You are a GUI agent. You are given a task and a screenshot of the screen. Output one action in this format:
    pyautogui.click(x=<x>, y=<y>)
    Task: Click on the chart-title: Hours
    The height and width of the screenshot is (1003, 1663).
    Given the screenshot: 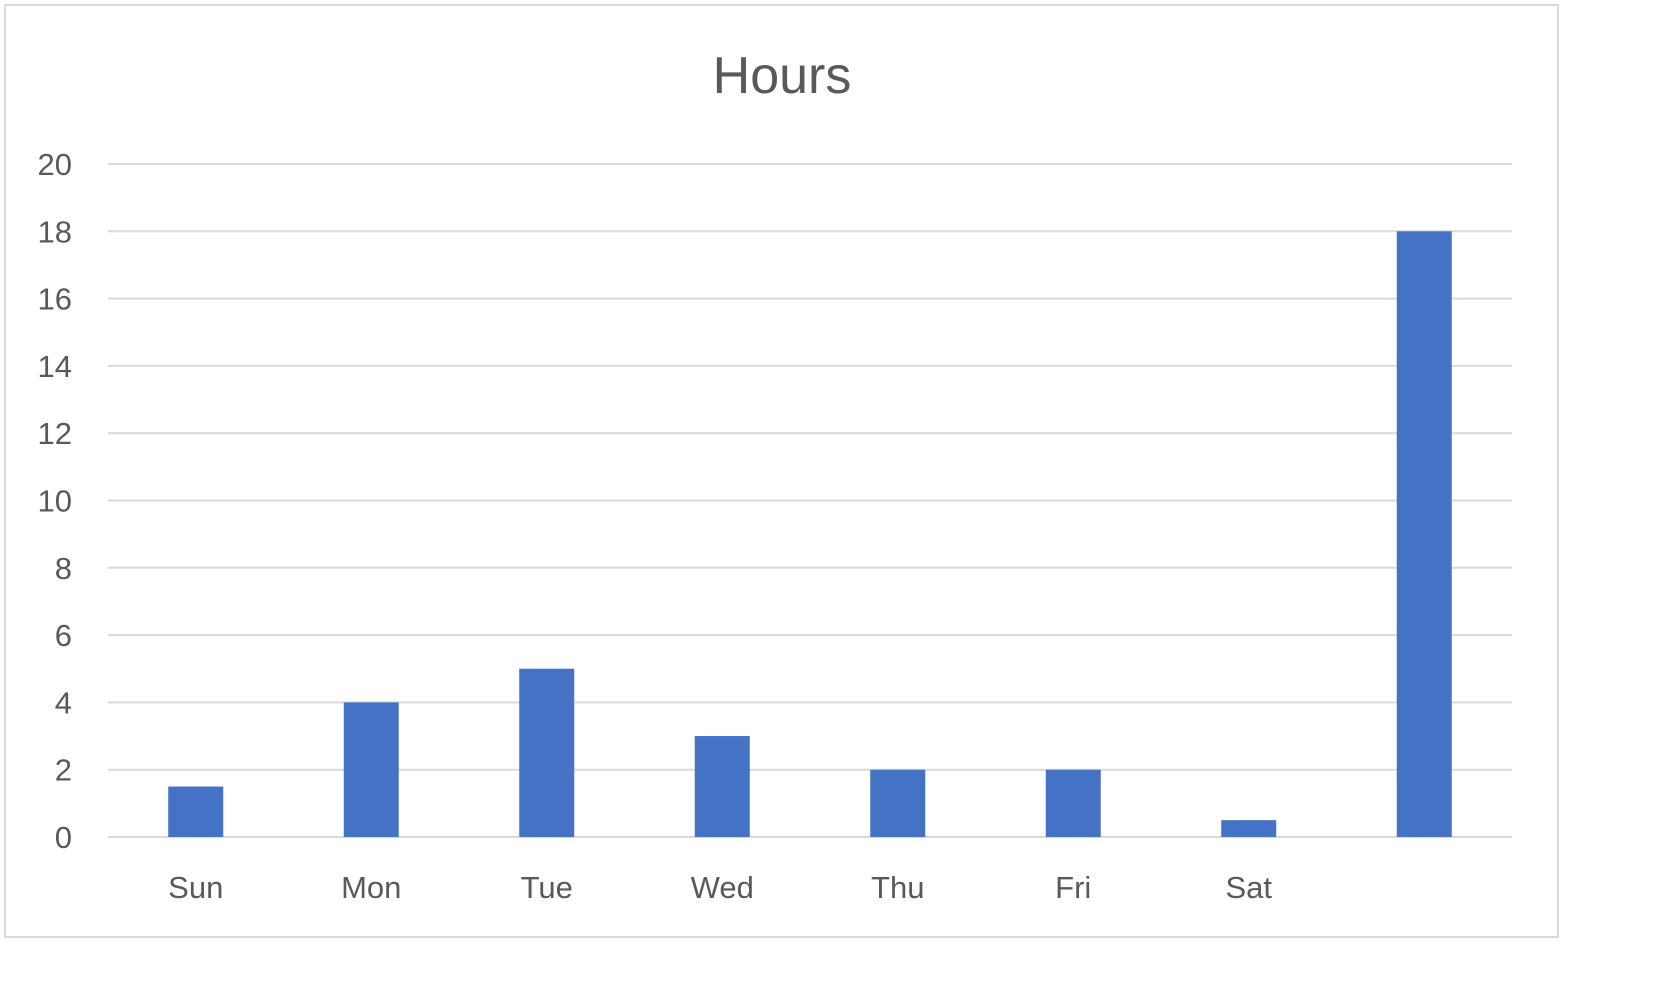 What is the action you would take?
    pyautogui.click(x=782, y=76)
    